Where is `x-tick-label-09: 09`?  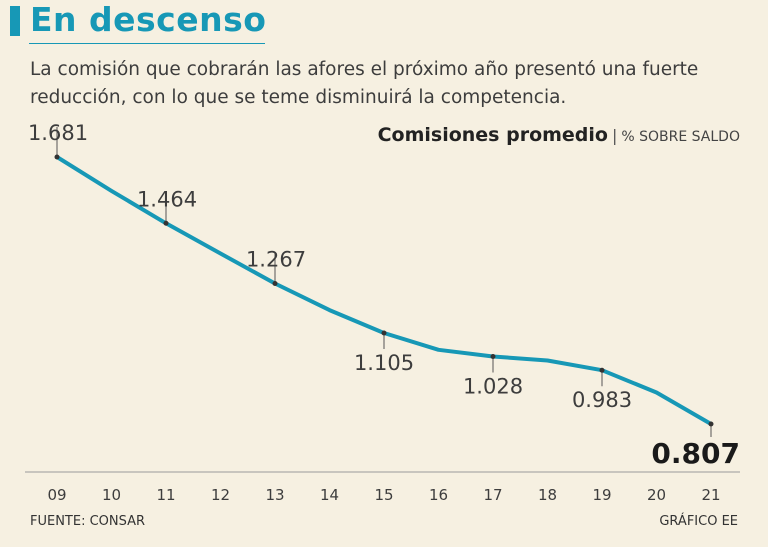
x-tick-label-09: 09 is located at coordinates (56, 495).